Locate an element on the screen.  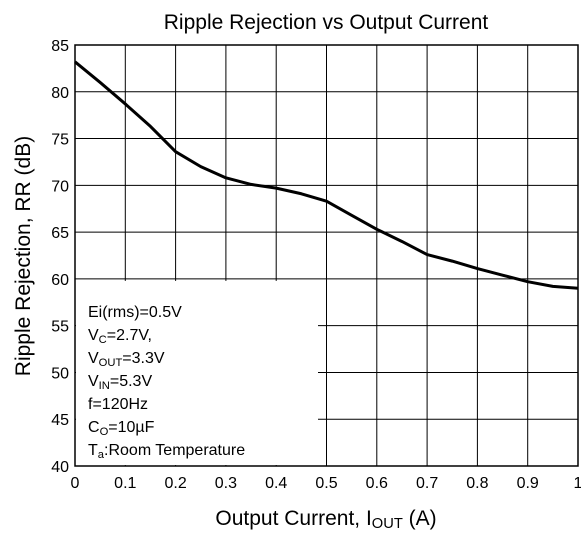
annotation-line: VOUT=3.3V is located at coordinates (126, 359).